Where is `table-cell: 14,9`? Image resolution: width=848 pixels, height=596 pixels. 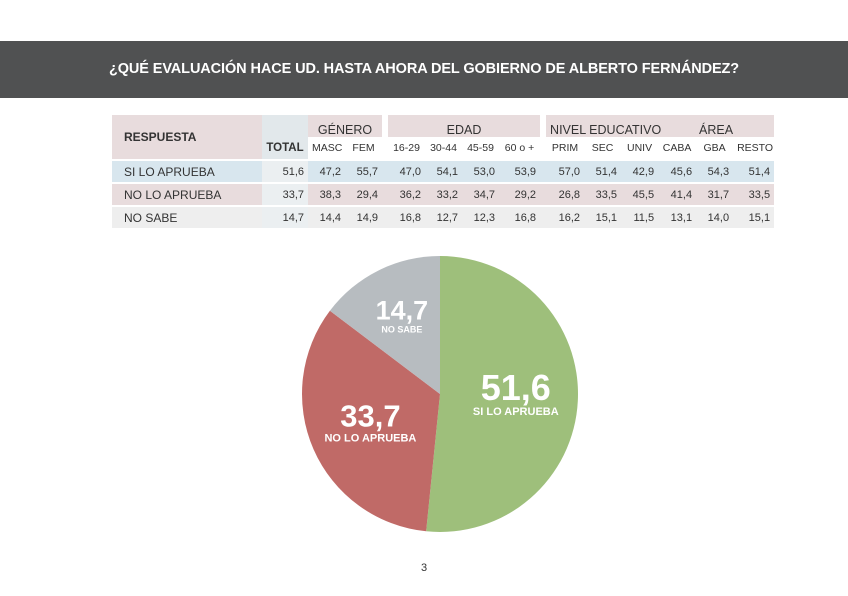 table-cell: 14,9 is located at coordinates (363, 216).